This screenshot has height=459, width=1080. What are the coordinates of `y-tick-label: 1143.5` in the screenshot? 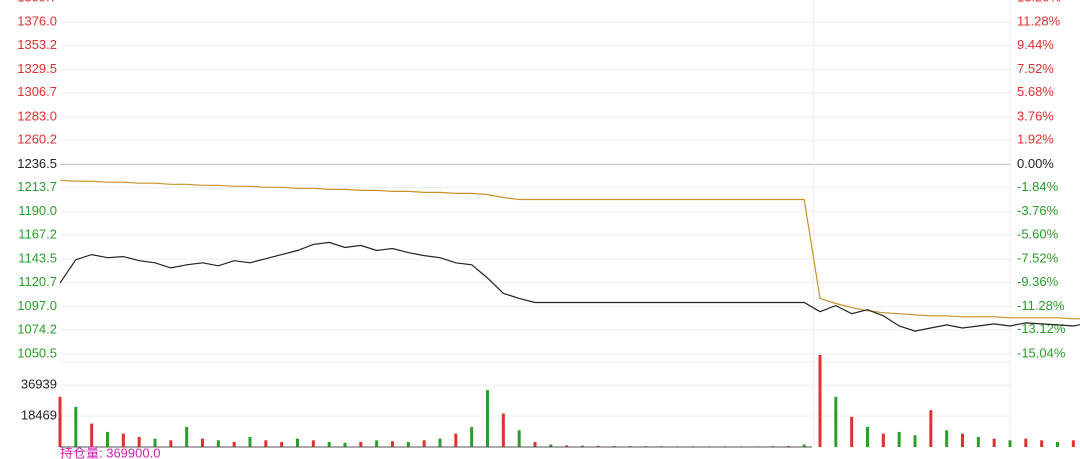 It's located at (37, 258).